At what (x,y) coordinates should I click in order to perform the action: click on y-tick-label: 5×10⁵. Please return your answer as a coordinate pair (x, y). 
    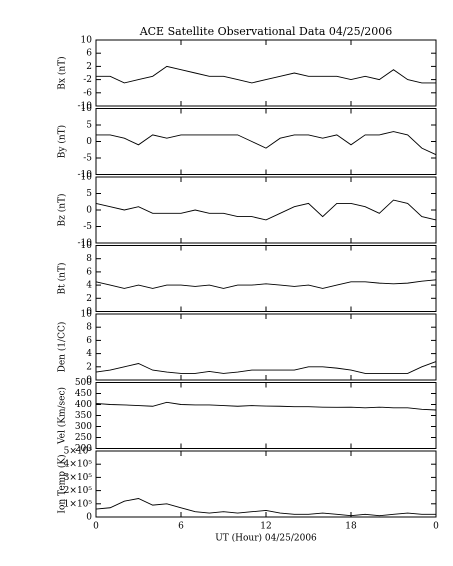
    Looking at the image, I should click on (78, 452).